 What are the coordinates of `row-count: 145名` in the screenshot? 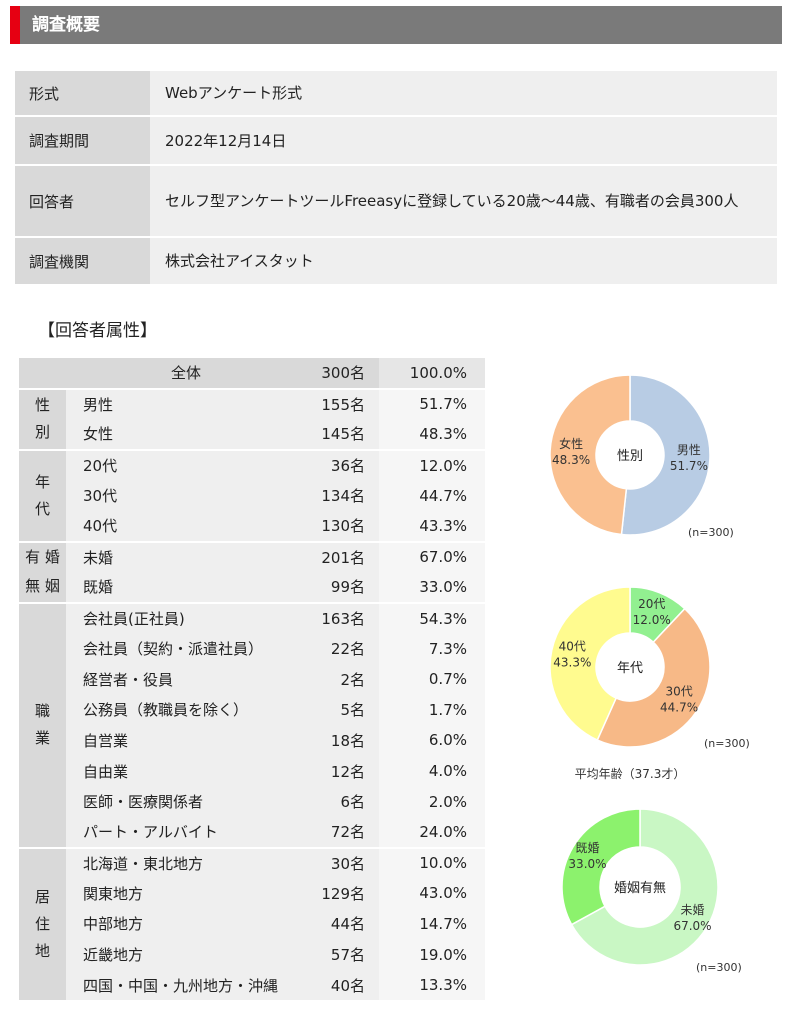 It's located at (339, 434).